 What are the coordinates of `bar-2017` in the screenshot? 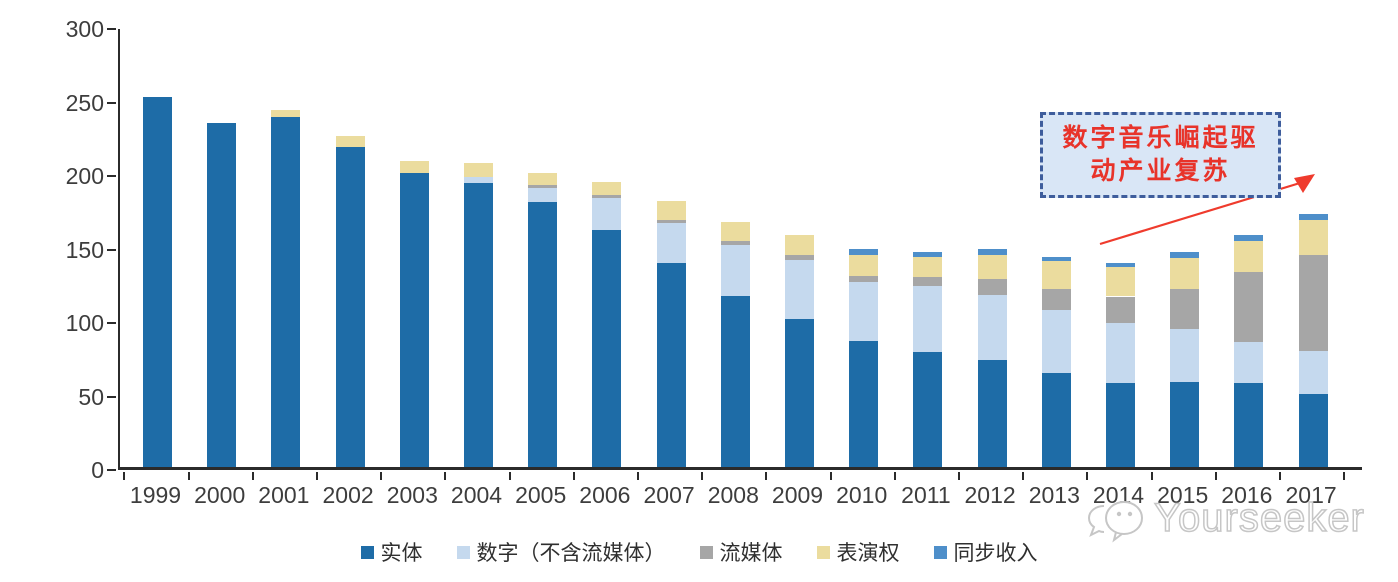 It's located at (1313, 246).